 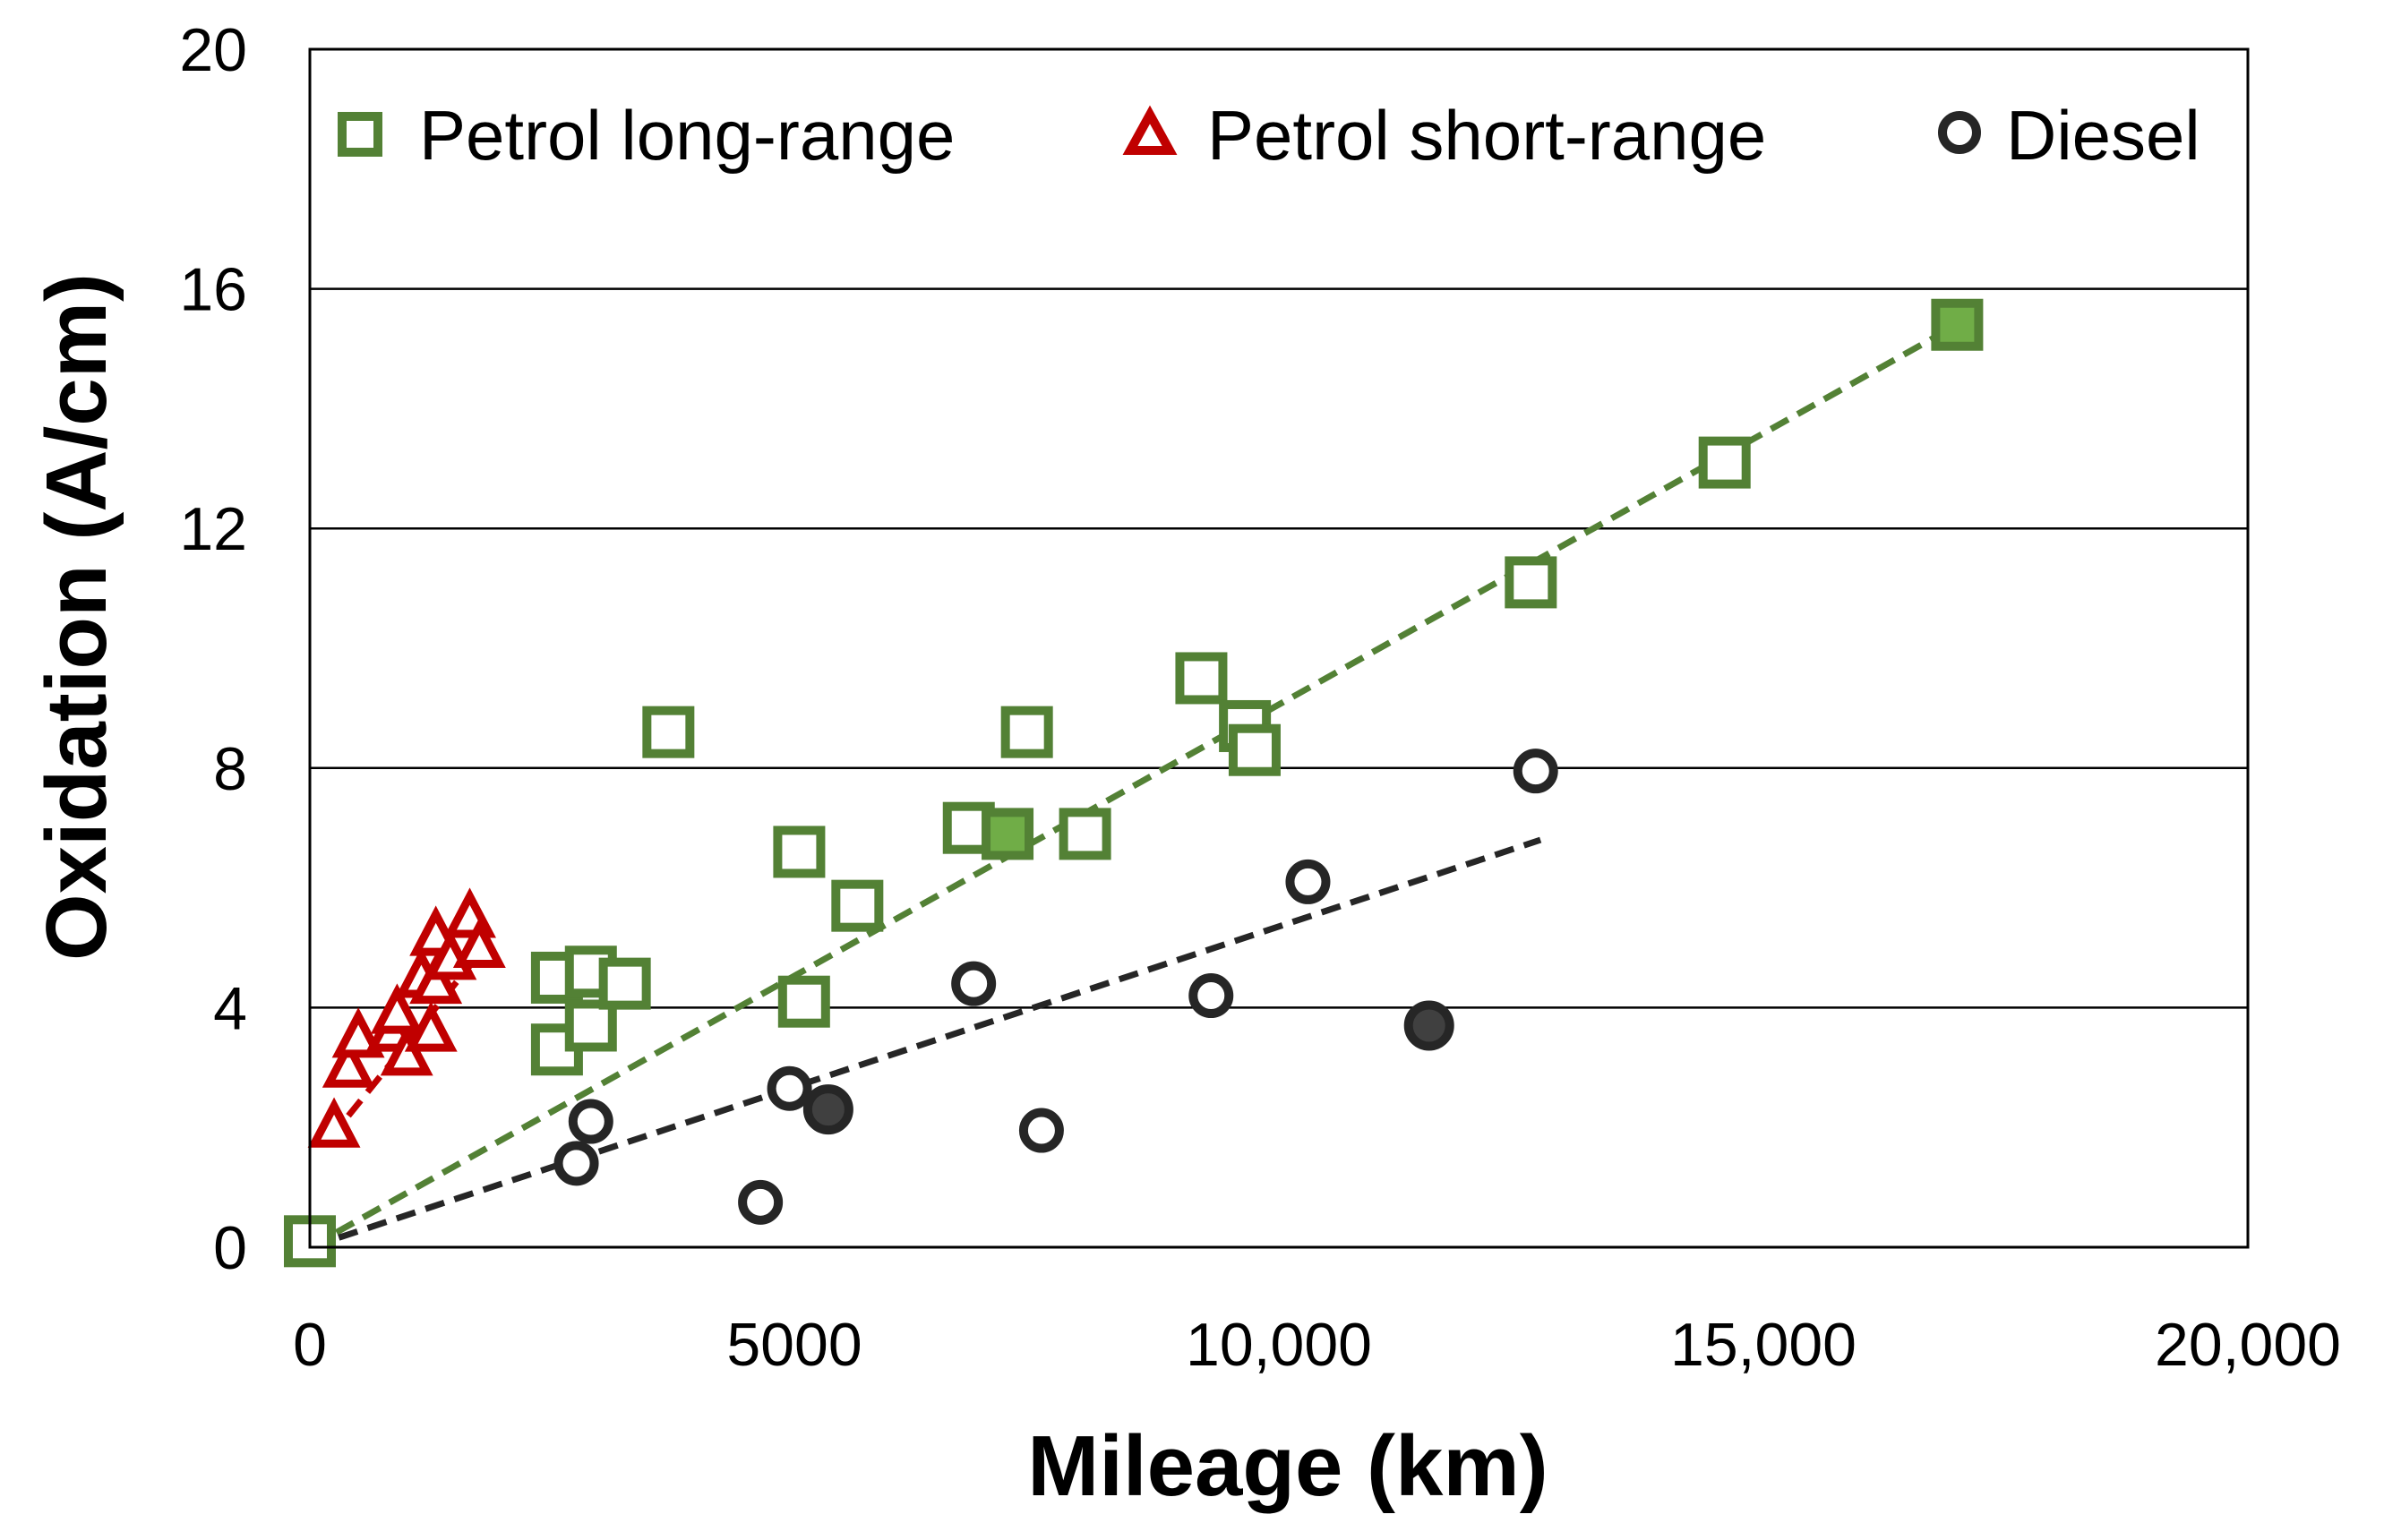 What do you see at coordinates (1055, 987) in the screenshot?
I see `series-2-markers` at bounding box center [1055, 987].